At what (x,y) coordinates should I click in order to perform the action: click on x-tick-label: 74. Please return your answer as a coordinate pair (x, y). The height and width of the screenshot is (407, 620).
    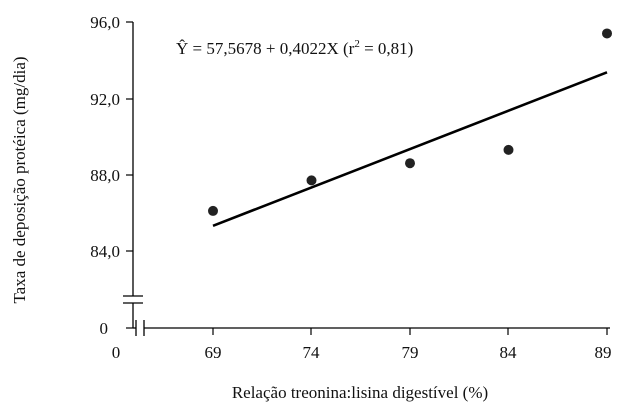
    Looking at the image, I should click on (312, 352).